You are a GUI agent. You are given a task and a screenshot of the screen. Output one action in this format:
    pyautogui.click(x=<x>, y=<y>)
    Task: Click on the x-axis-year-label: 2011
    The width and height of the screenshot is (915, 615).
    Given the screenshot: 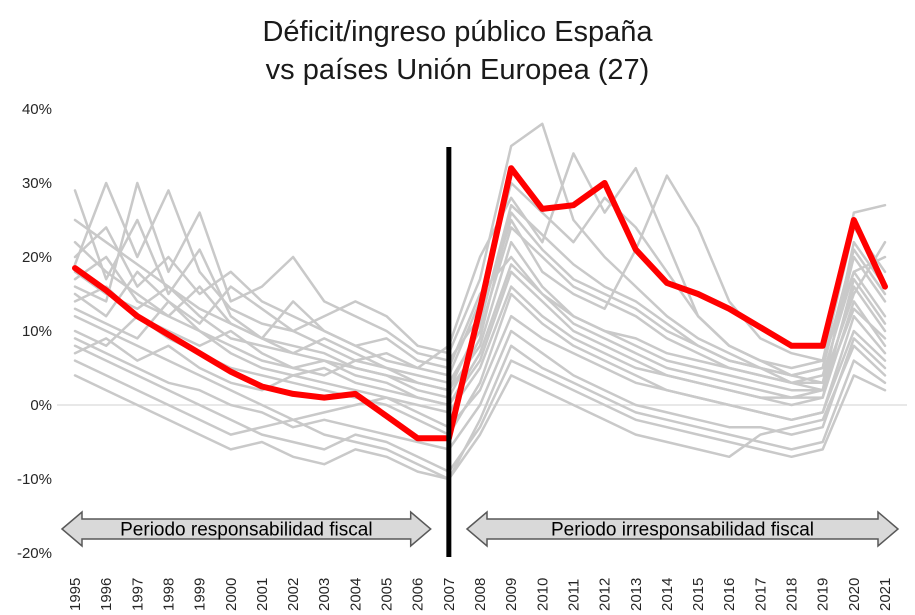 What is the action you would take?
    pyautogui.click(x=573, y=595)
    